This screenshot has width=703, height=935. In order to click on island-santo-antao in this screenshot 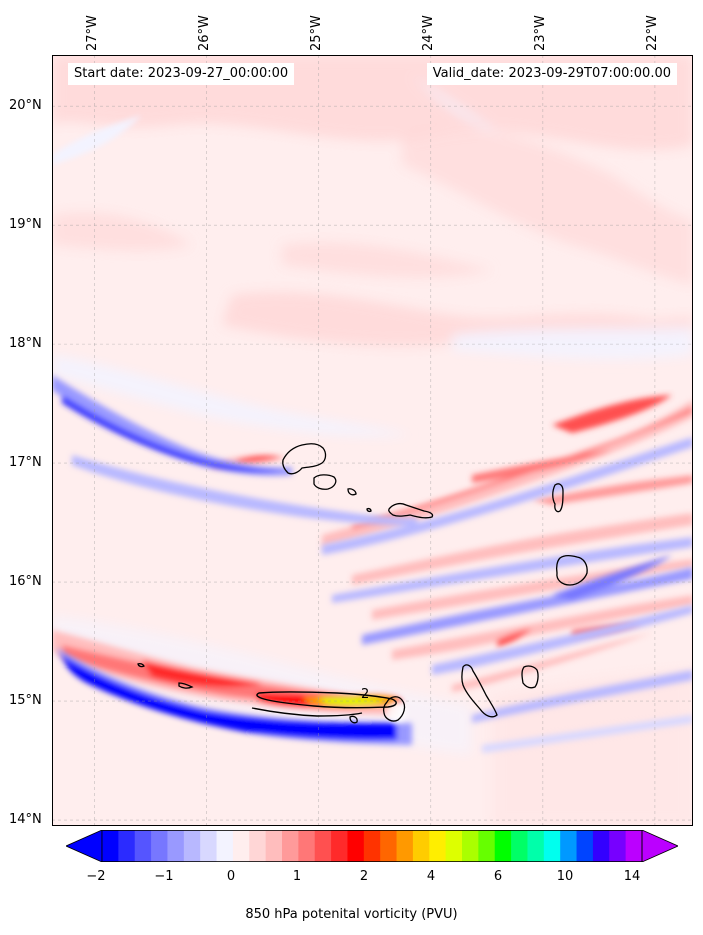, I will do `click(304, 459)`.